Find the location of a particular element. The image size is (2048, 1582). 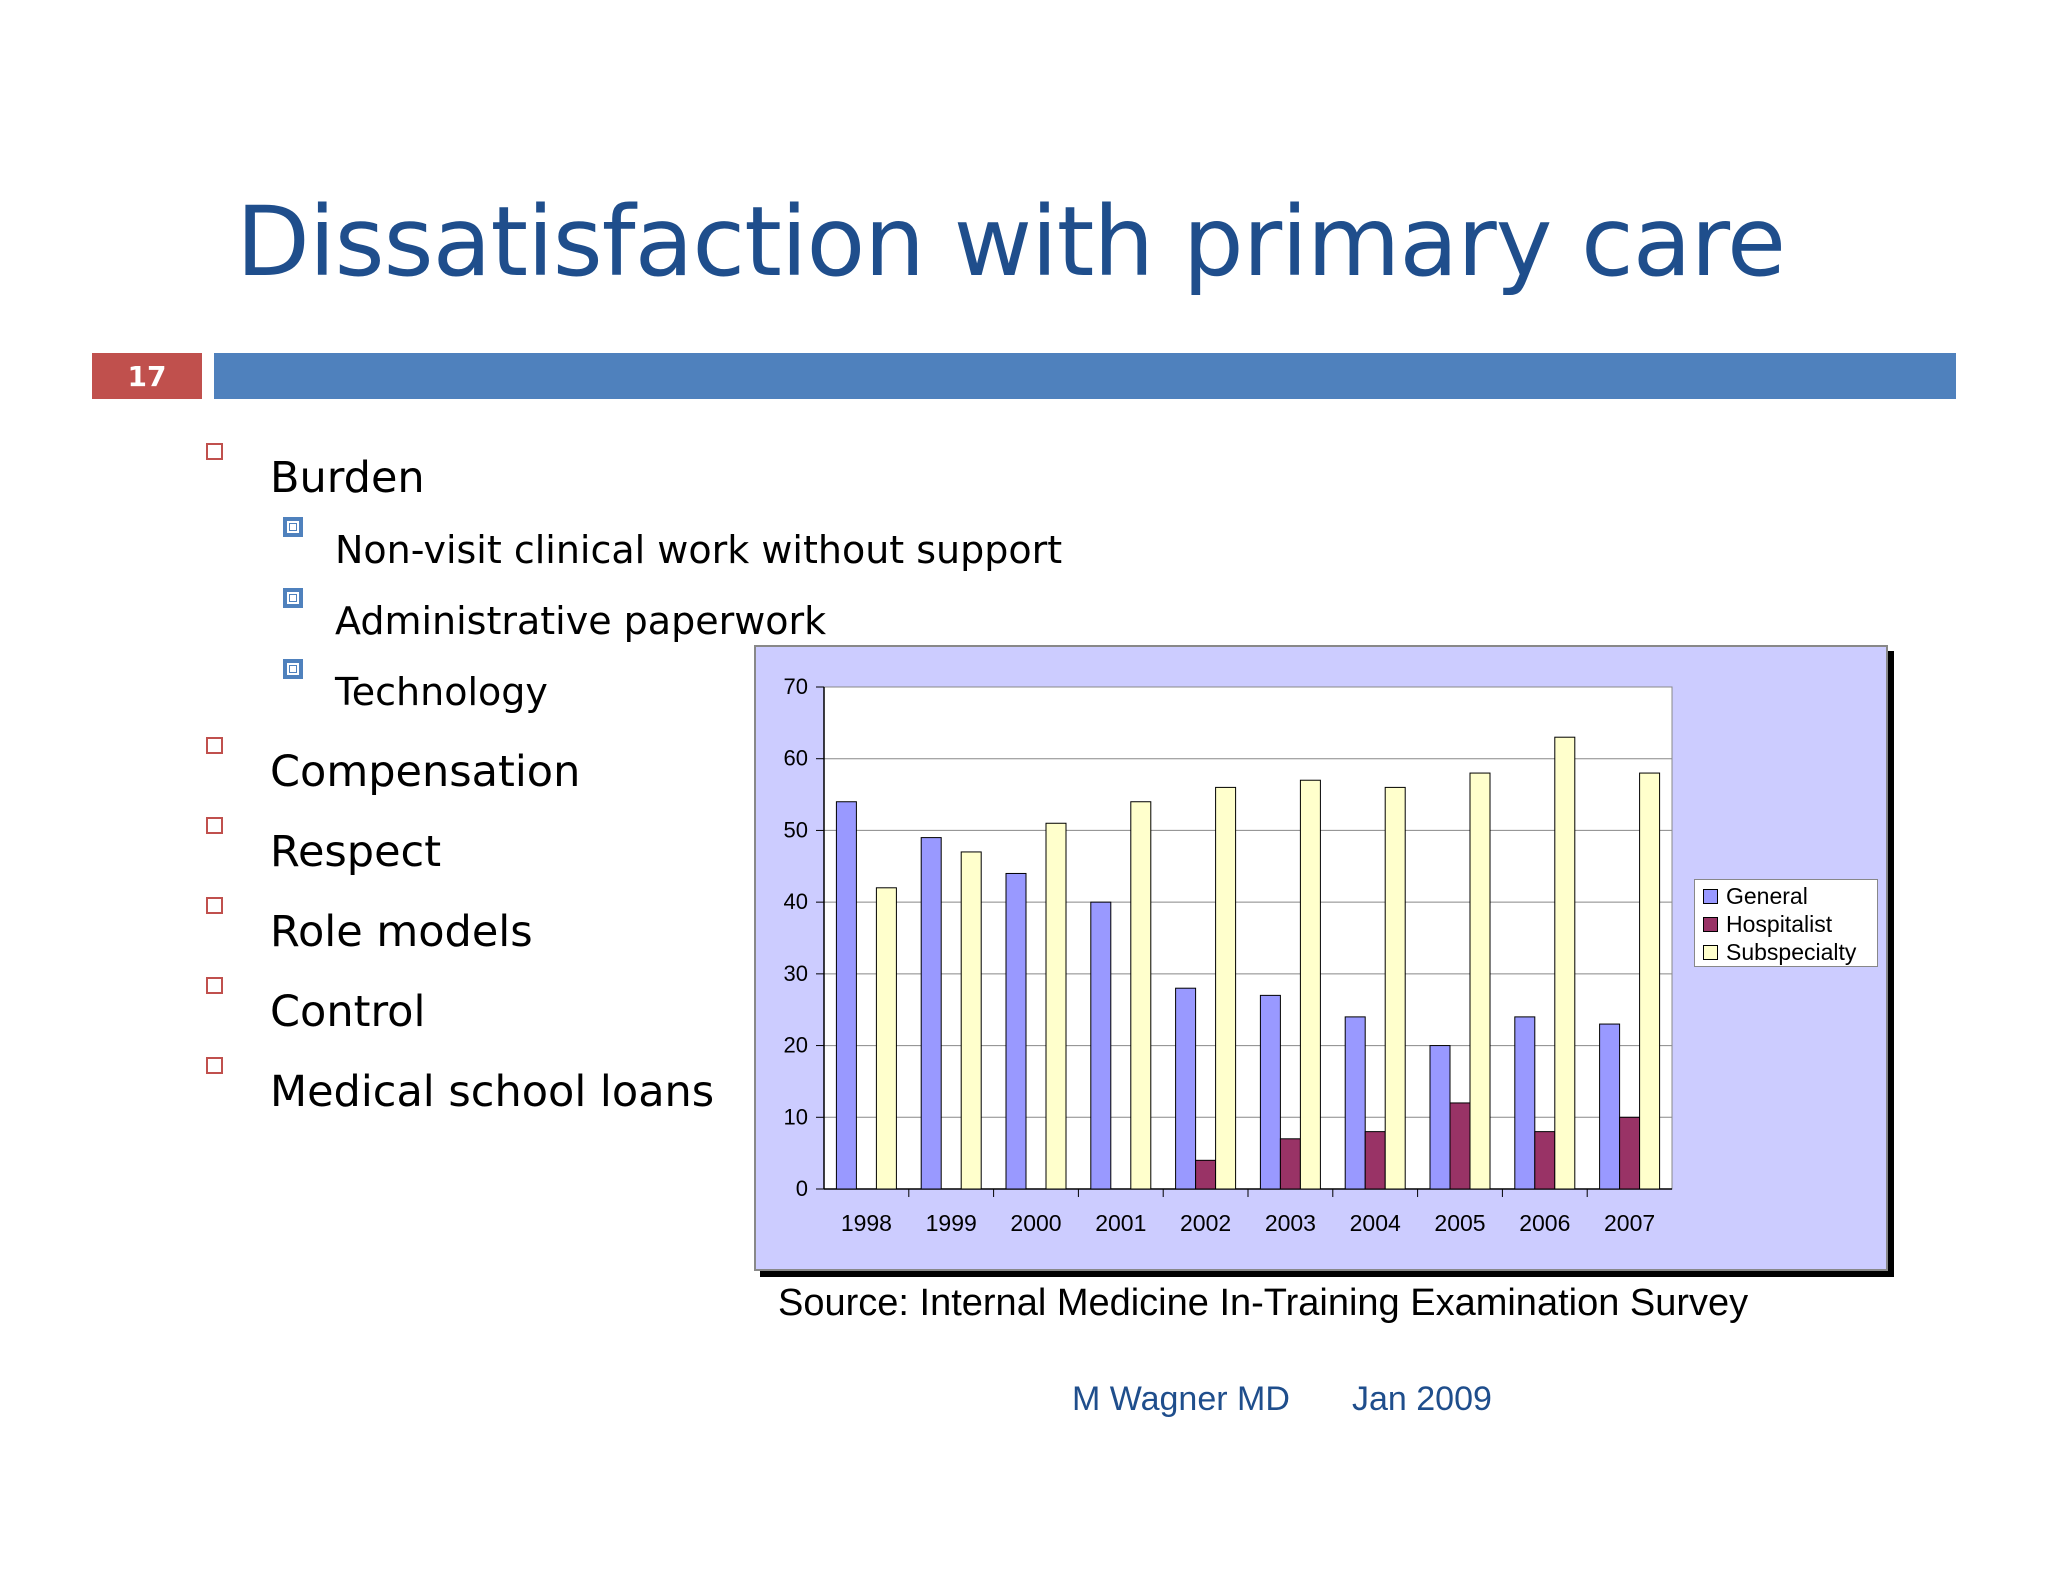

x-tick-label: 2004 is located at coordinates (1375, 1223).